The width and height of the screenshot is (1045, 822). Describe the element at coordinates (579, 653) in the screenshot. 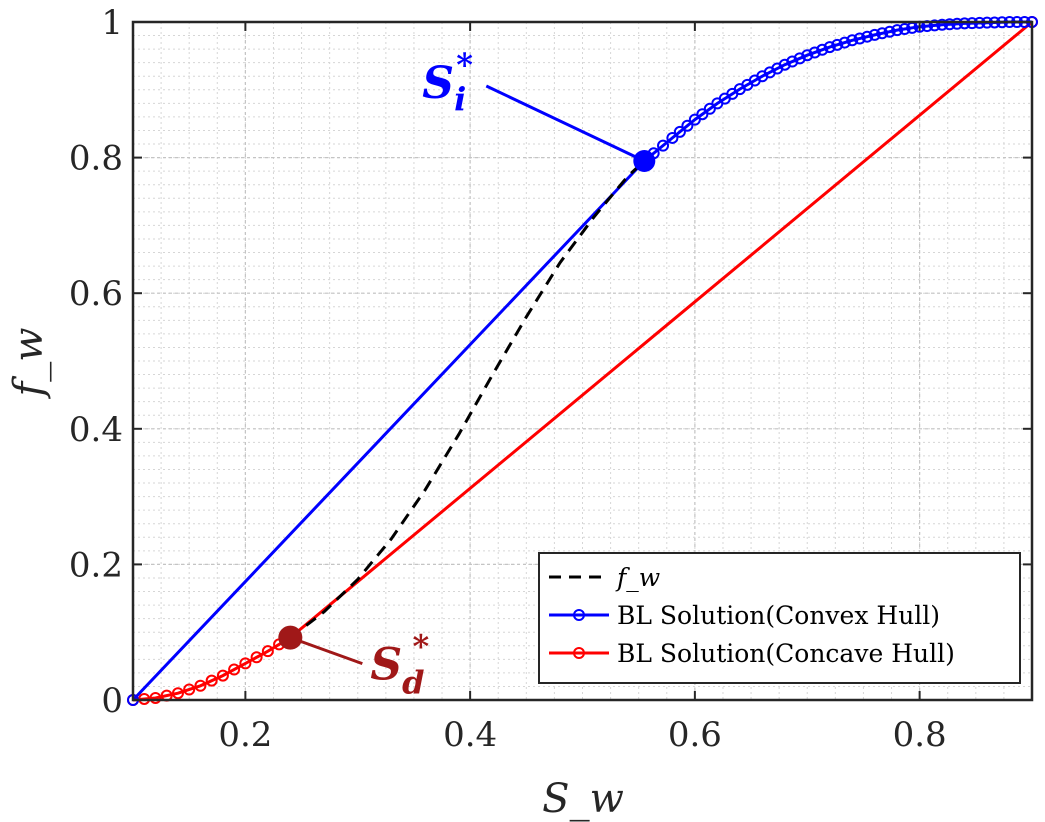

I see `legend-marker-concave` at that location.